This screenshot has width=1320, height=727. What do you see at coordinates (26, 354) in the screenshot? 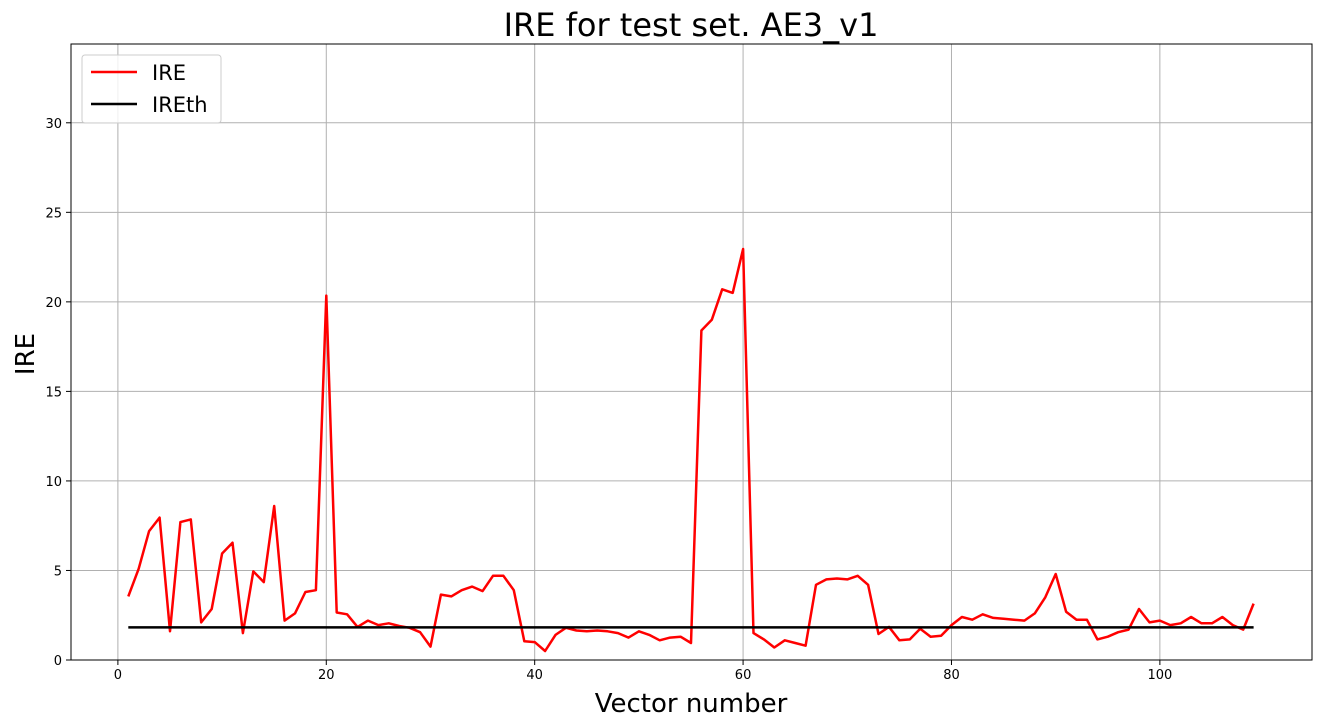
I see `y-axis-label: IRE` at bounding box center [26, 354].